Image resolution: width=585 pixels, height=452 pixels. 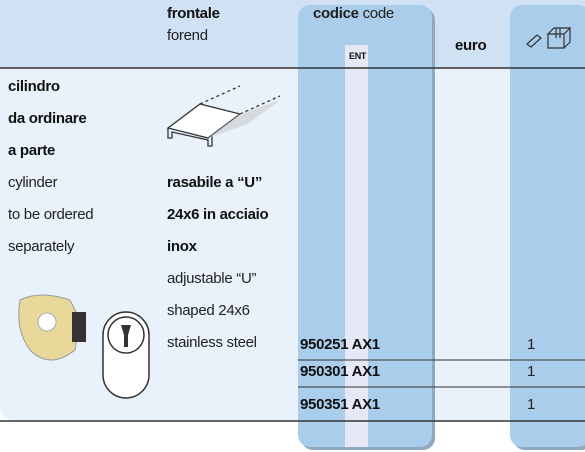 I want to click on profile: rasabile a “U”, so click(x=215, y=182).